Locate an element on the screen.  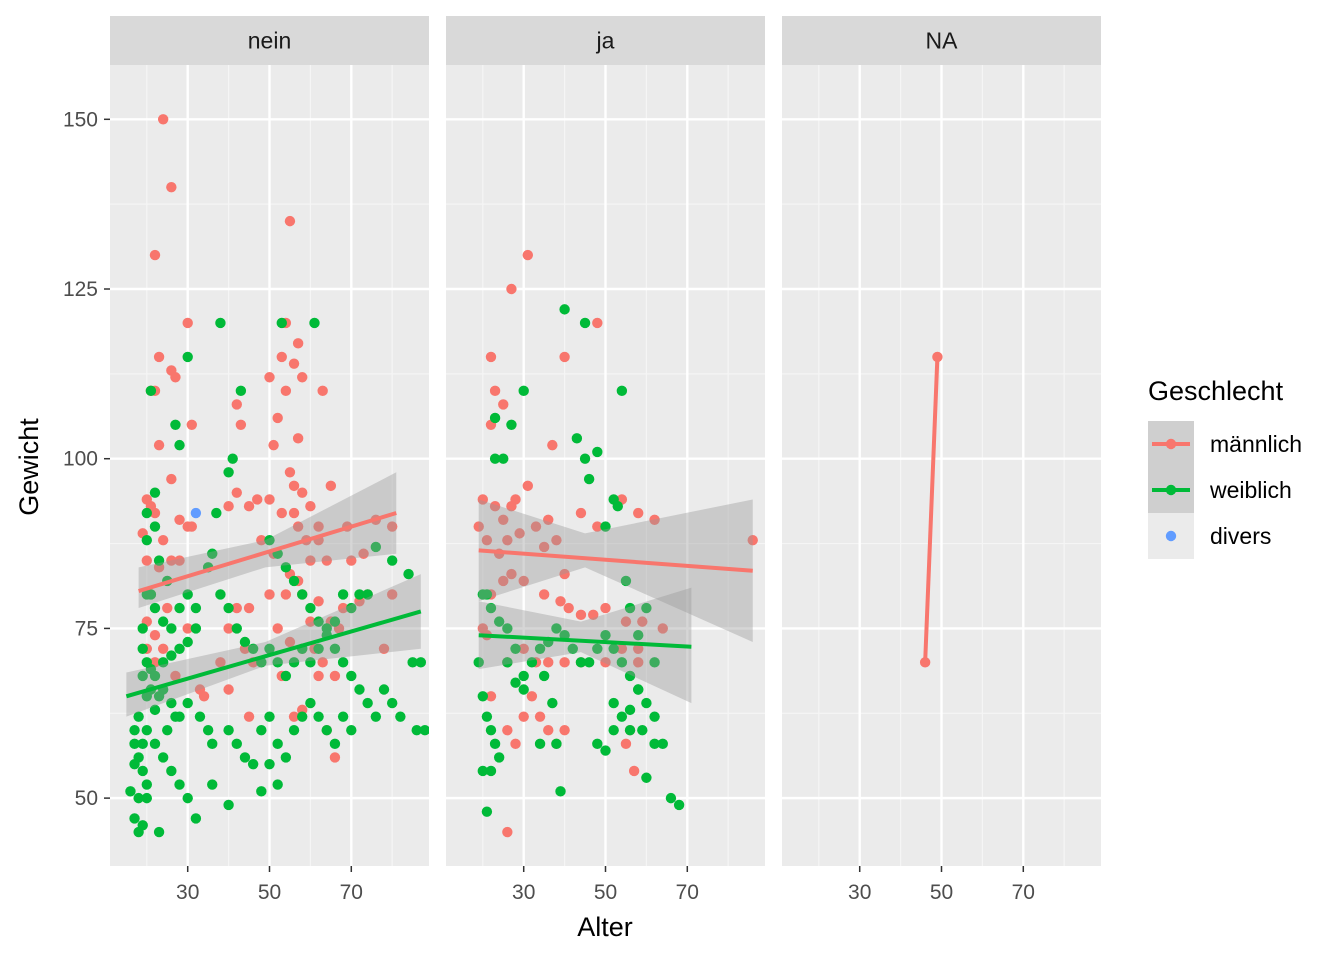
data-point-d is located at coordinates (196, 513).